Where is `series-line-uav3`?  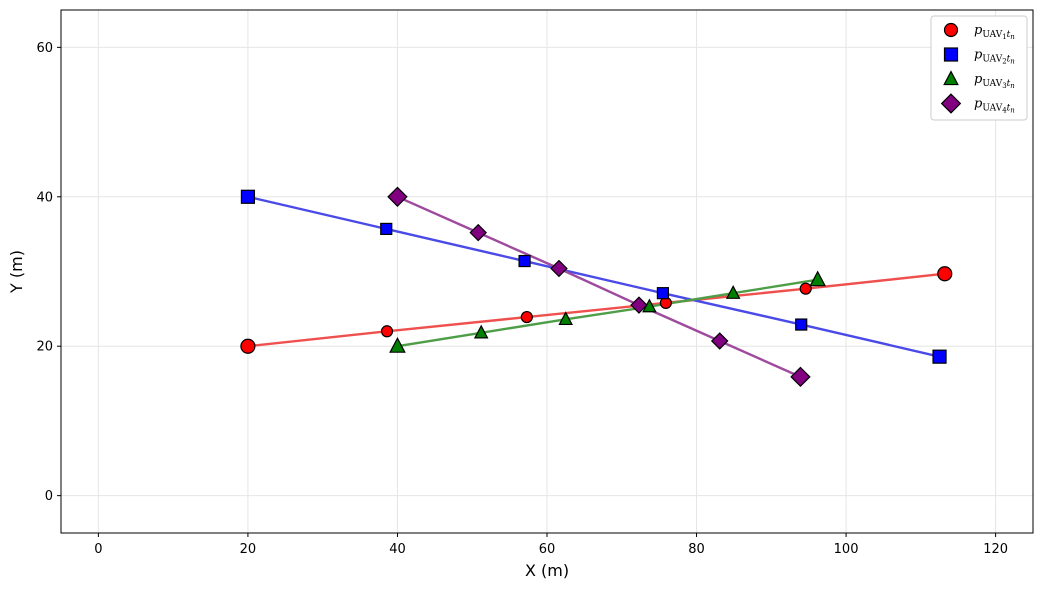 series-line-uav3 is located at coordinates (607, 313).